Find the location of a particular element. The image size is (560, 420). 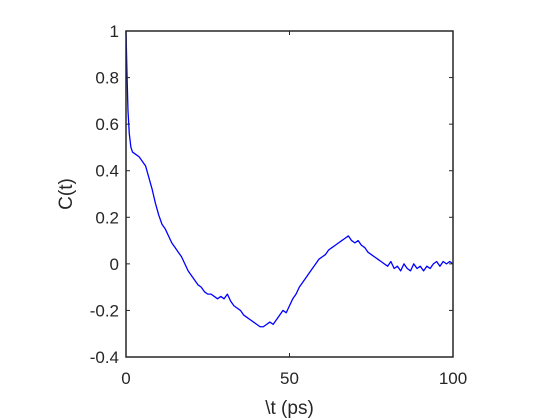

x-tick-labels: 0 50 100 is located at coordinates (294, 378).